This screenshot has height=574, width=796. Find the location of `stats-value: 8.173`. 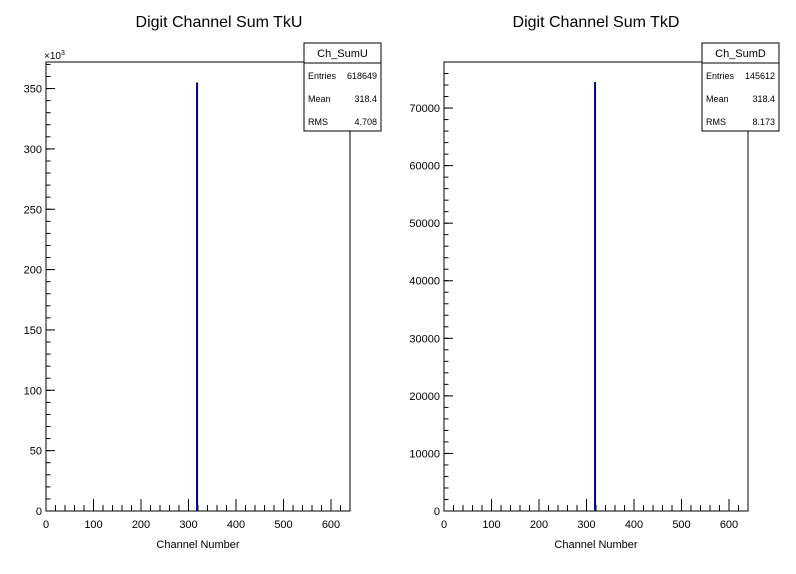

stats-value: 8.173 is located at coordinates (763, 122).